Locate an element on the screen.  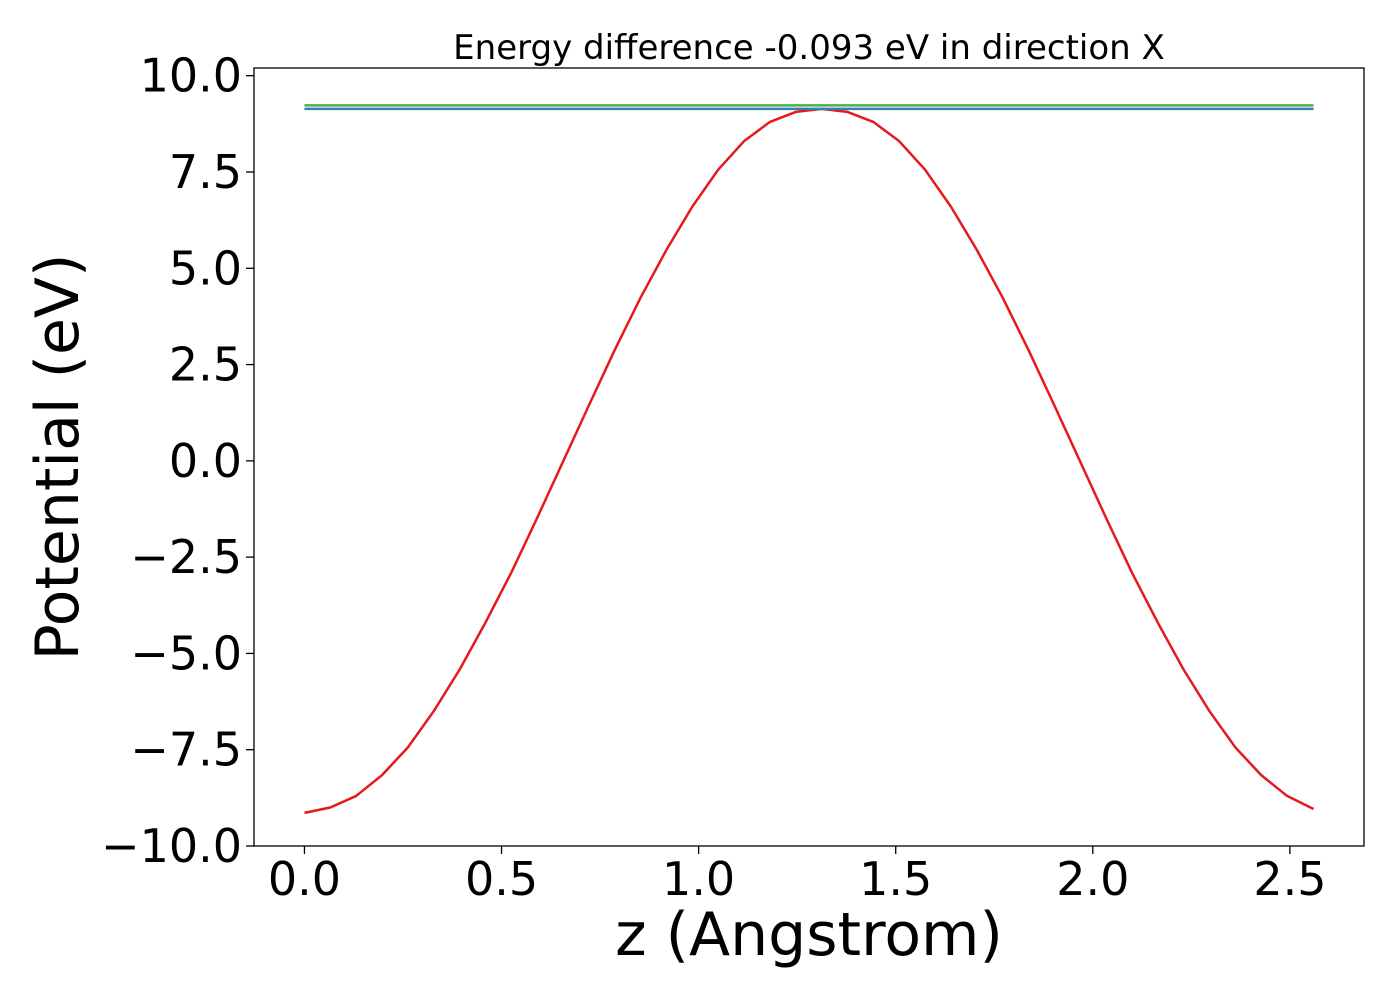
y-tick-label-3: −2.5 is located at coordinates (186, 557).